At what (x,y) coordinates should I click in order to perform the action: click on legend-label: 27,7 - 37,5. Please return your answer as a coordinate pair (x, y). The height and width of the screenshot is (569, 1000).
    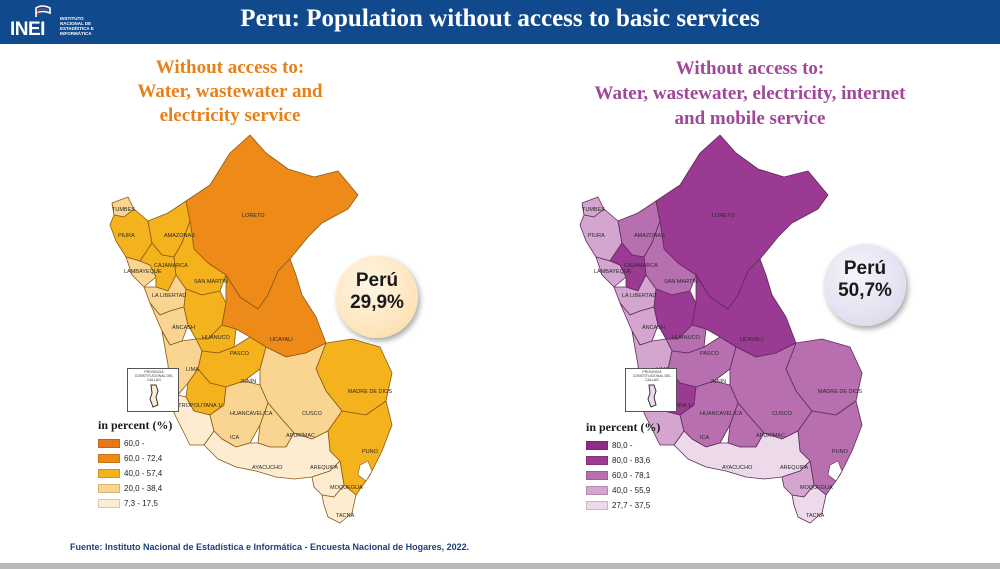
    Looking at the image, I should click on (631, 505).